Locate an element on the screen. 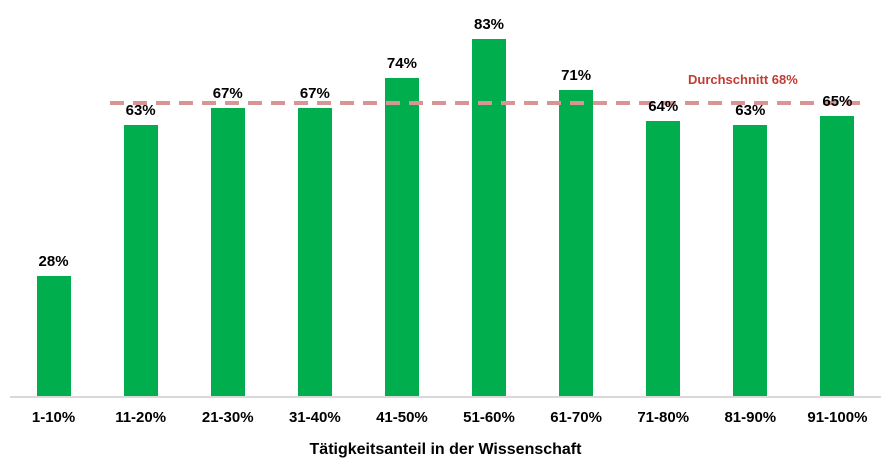  bar-group: 74% 41-50% is located at coordinates (401, 213).